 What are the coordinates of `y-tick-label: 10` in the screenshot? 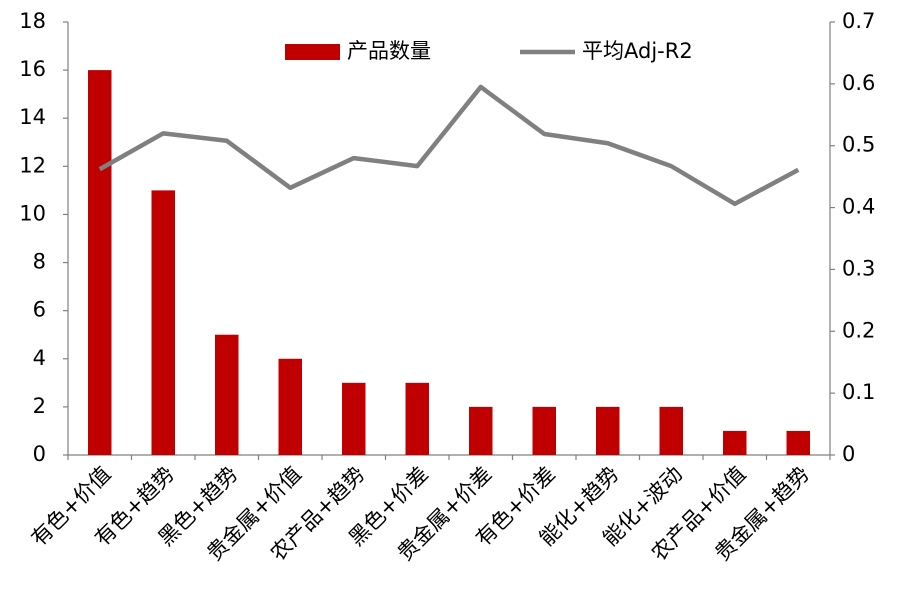 It's located at (32, 213).